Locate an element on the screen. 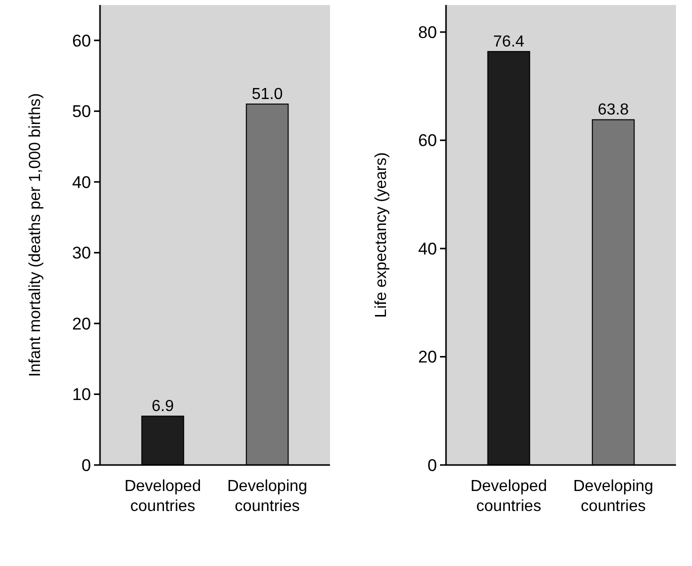 Image resolution: width=692 pixels, height=566 pixels. y-tick-label: 50 is located at coordinates (81, 112).